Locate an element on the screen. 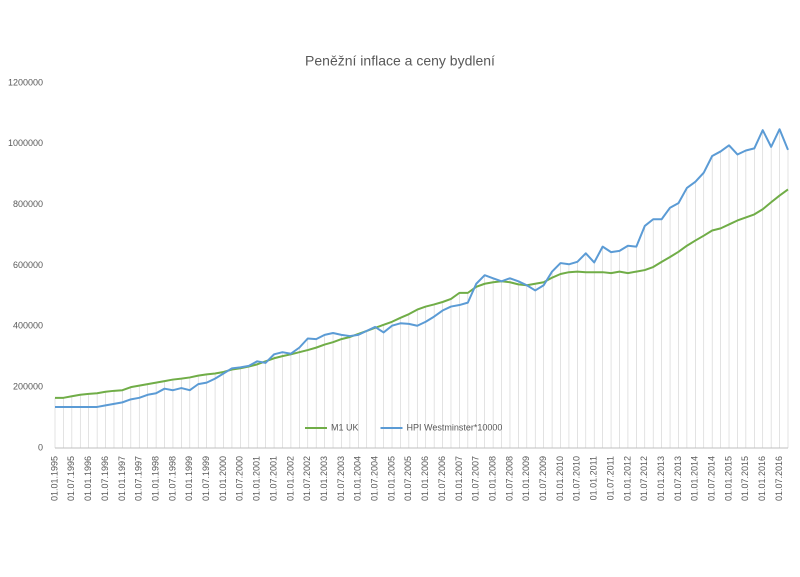  y-tick-label: 200000 is located at coordinates (28, 387).